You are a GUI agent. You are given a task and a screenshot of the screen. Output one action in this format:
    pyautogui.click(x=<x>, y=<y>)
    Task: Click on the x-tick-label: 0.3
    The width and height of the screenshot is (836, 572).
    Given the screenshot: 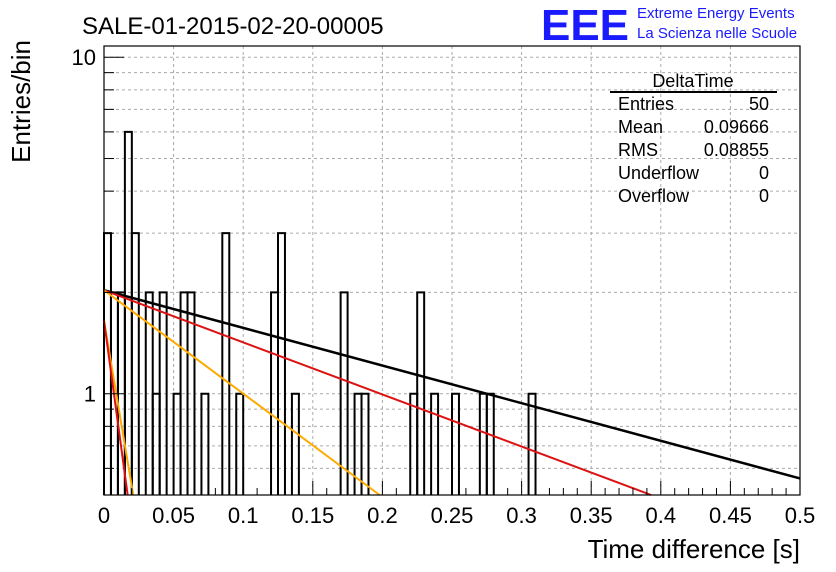 What is the action you would take?
    pyautogui.click(x=521, y=515)
    